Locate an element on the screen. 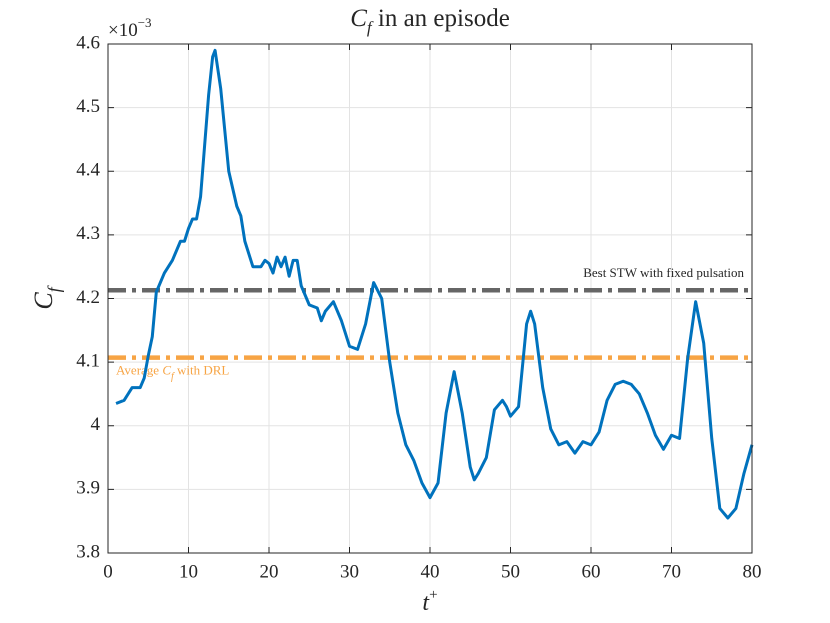  chart-title-part: f is located at coordinates (370, 27).